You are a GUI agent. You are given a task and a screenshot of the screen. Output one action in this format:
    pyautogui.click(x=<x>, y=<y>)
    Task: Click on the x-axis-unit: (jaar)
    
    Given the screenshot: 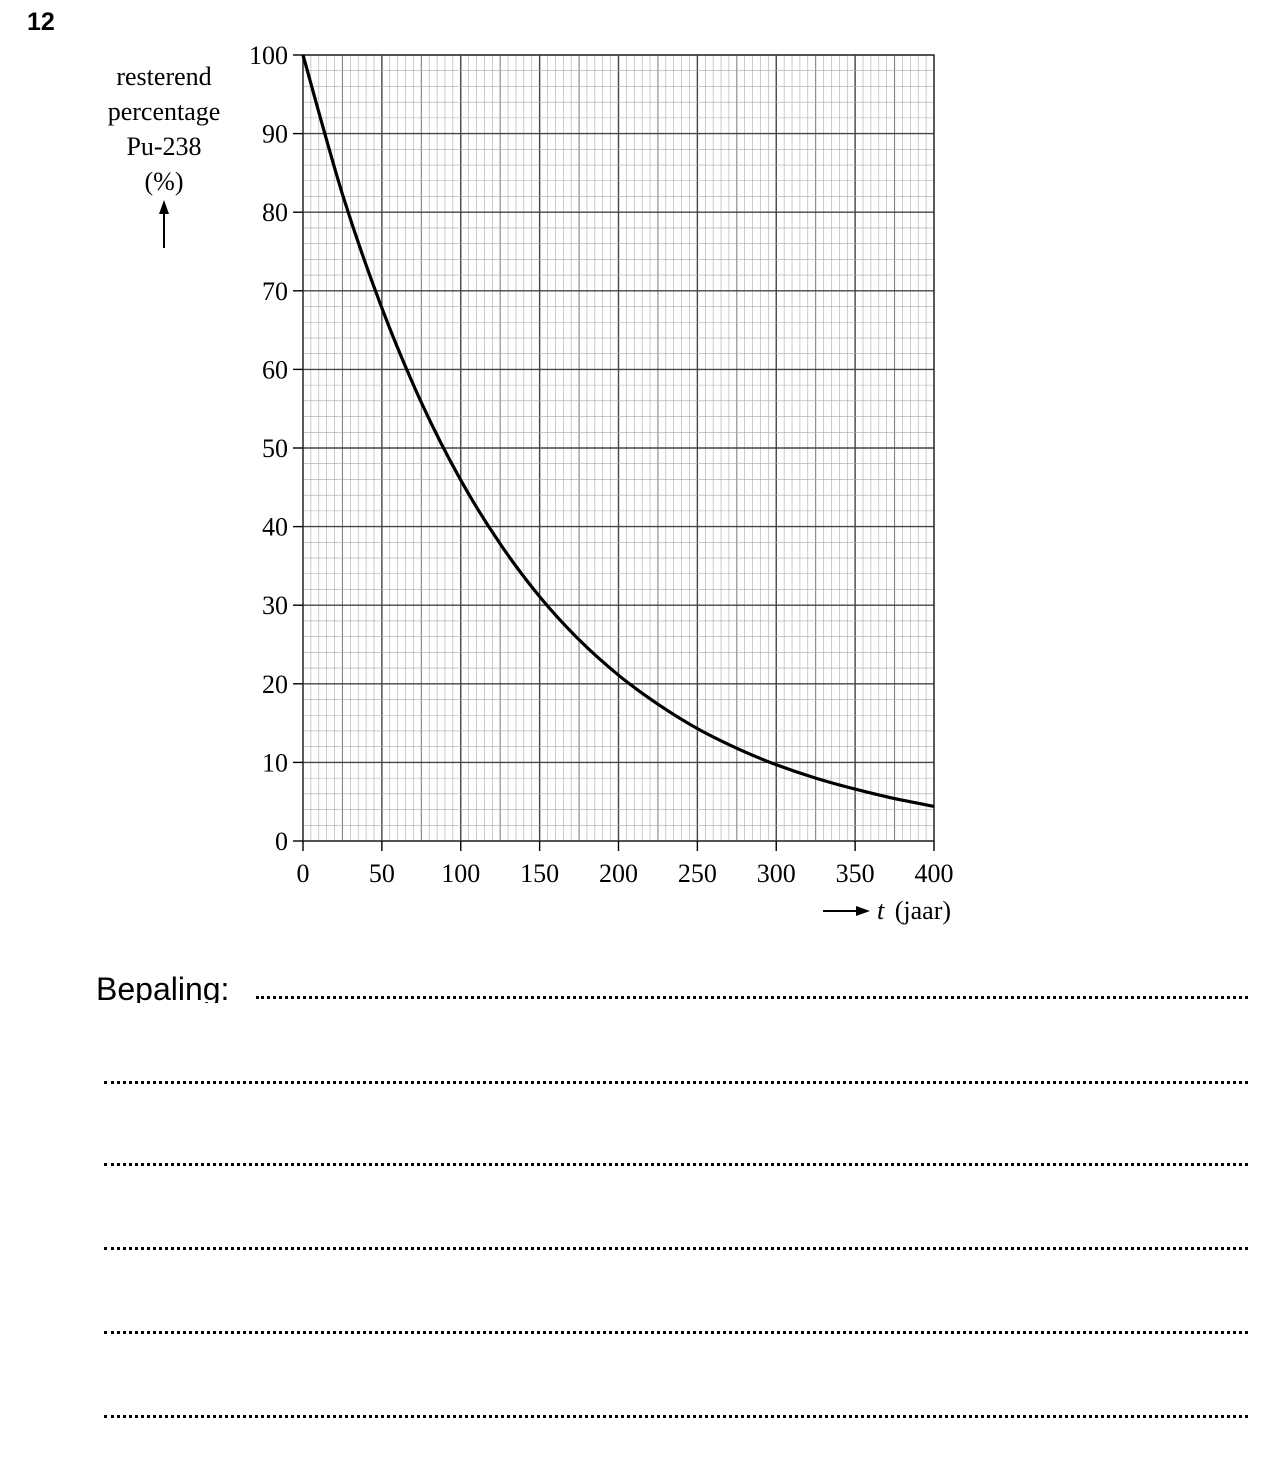 What is the action you would take?
    pyautogui.click(x=923, y=910)
    